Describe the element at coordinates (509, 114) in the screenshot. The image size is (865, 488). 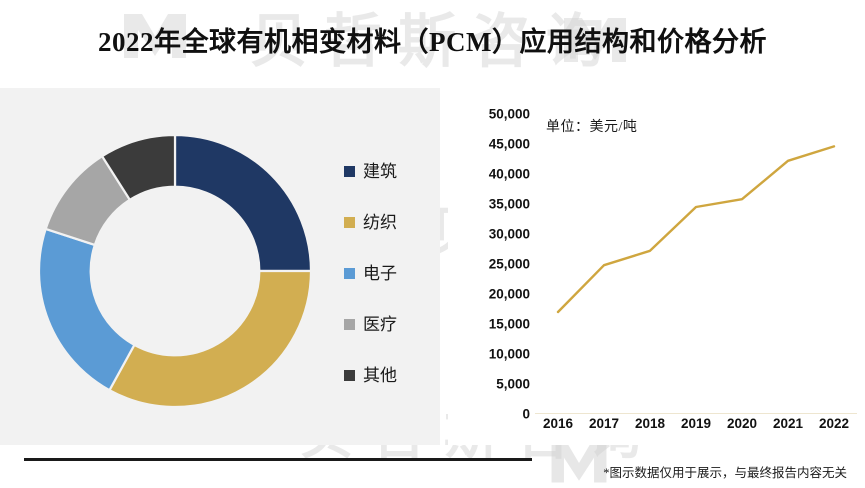
I see `y-axis-tick-label: 50,000` at that location.